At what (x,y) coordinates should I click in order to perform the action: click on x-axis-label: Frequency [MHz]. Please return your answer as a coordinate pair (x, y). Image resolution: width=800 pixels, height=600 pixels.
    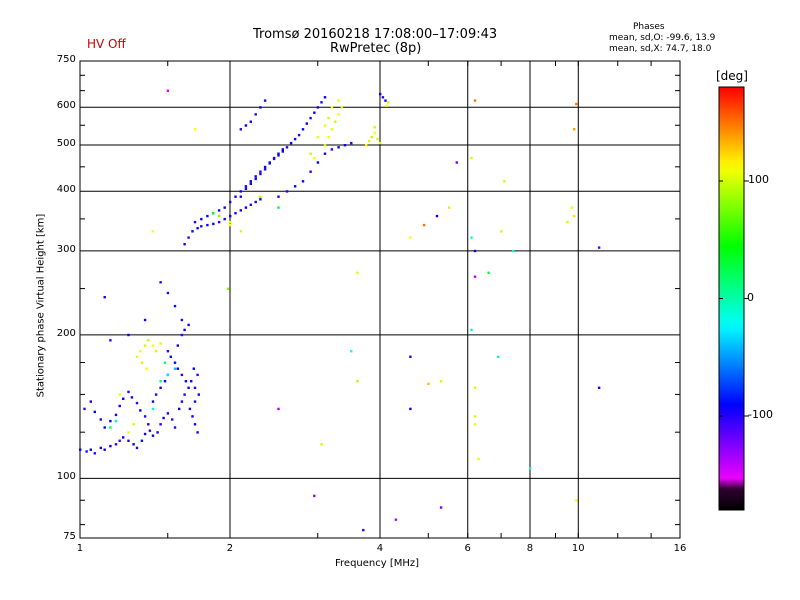
    Looking at the image, I should click on (377, 563).